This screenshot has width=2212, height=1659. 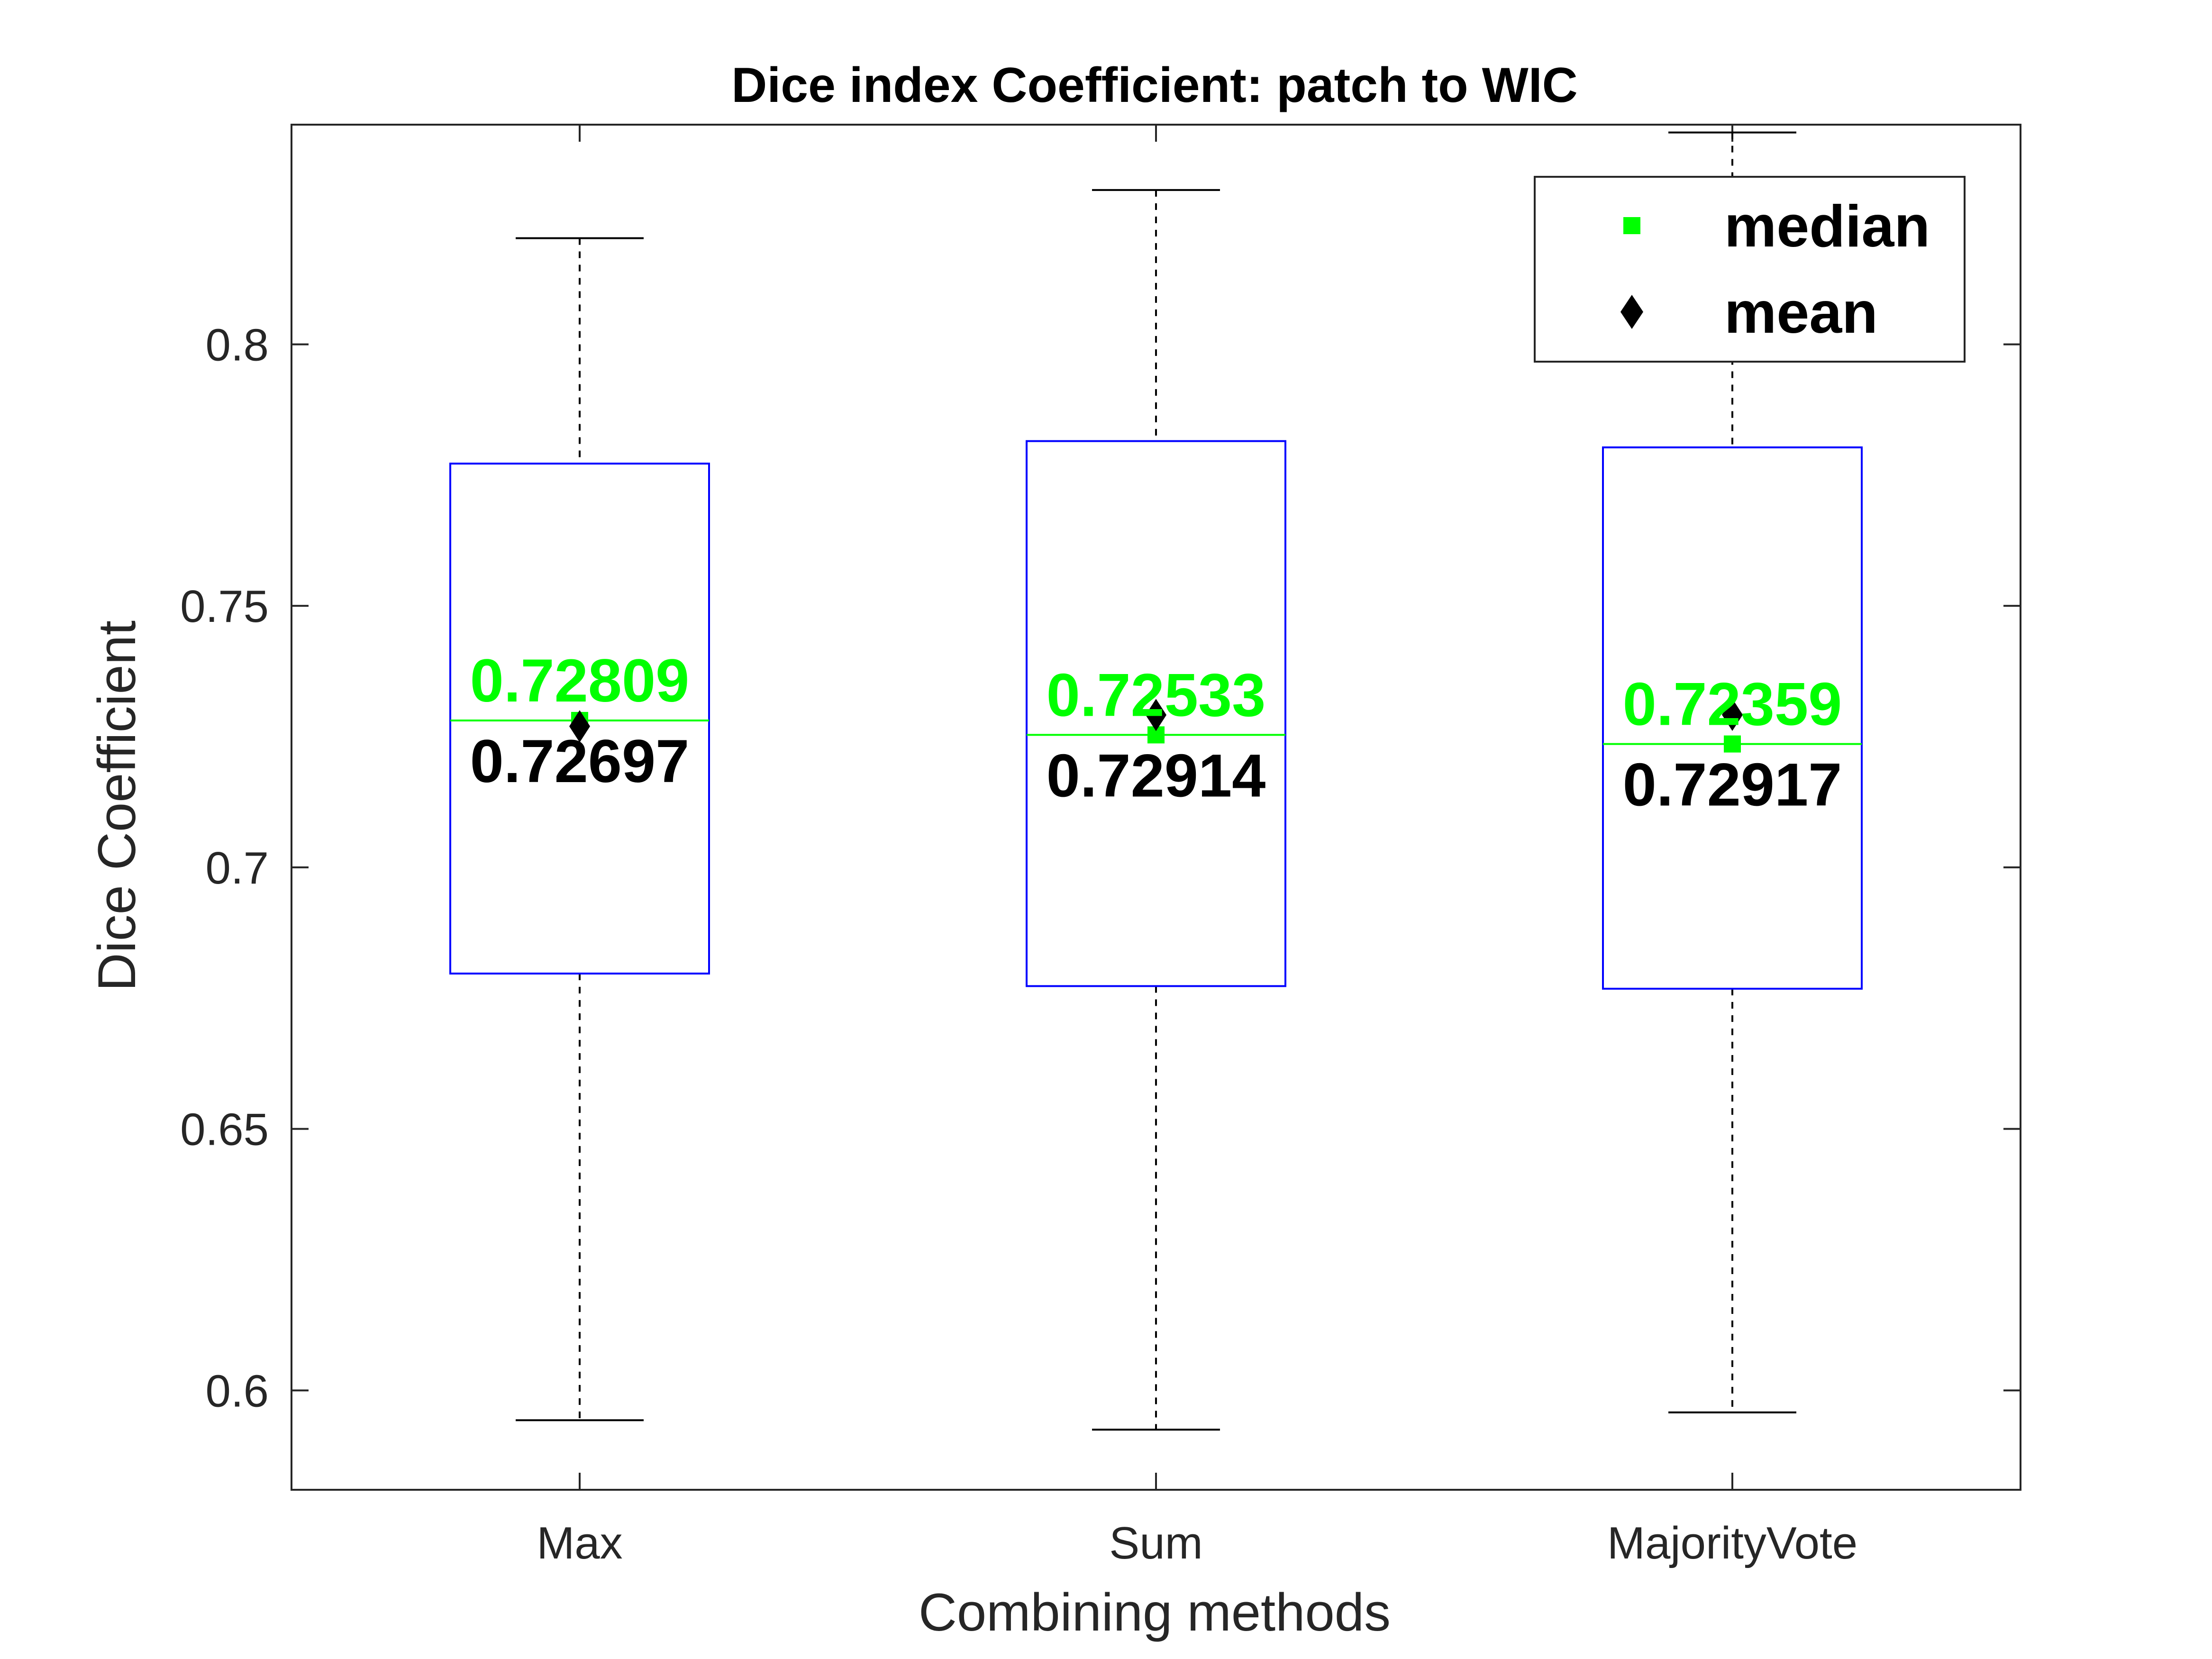 I want to click on box-max: 0.72809 0.72697, so click(x=579, y=829).